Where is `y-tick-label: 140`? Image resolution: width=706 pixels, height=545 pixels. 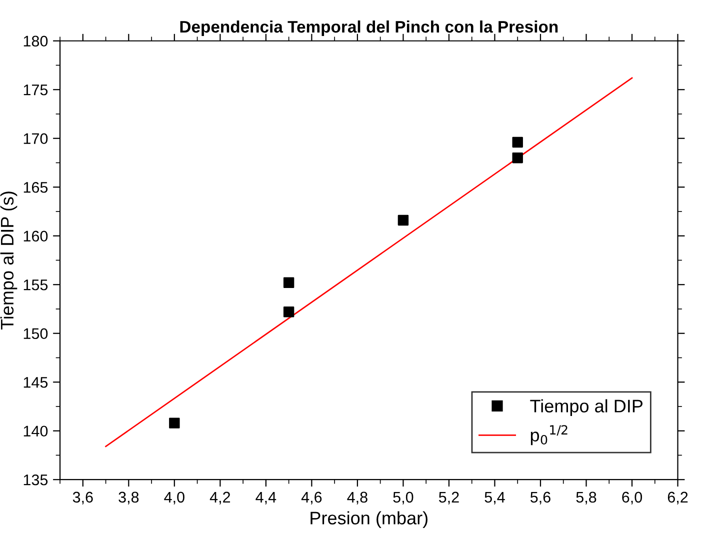 y-tick-label: 140 is located at coordinates (36, 431).